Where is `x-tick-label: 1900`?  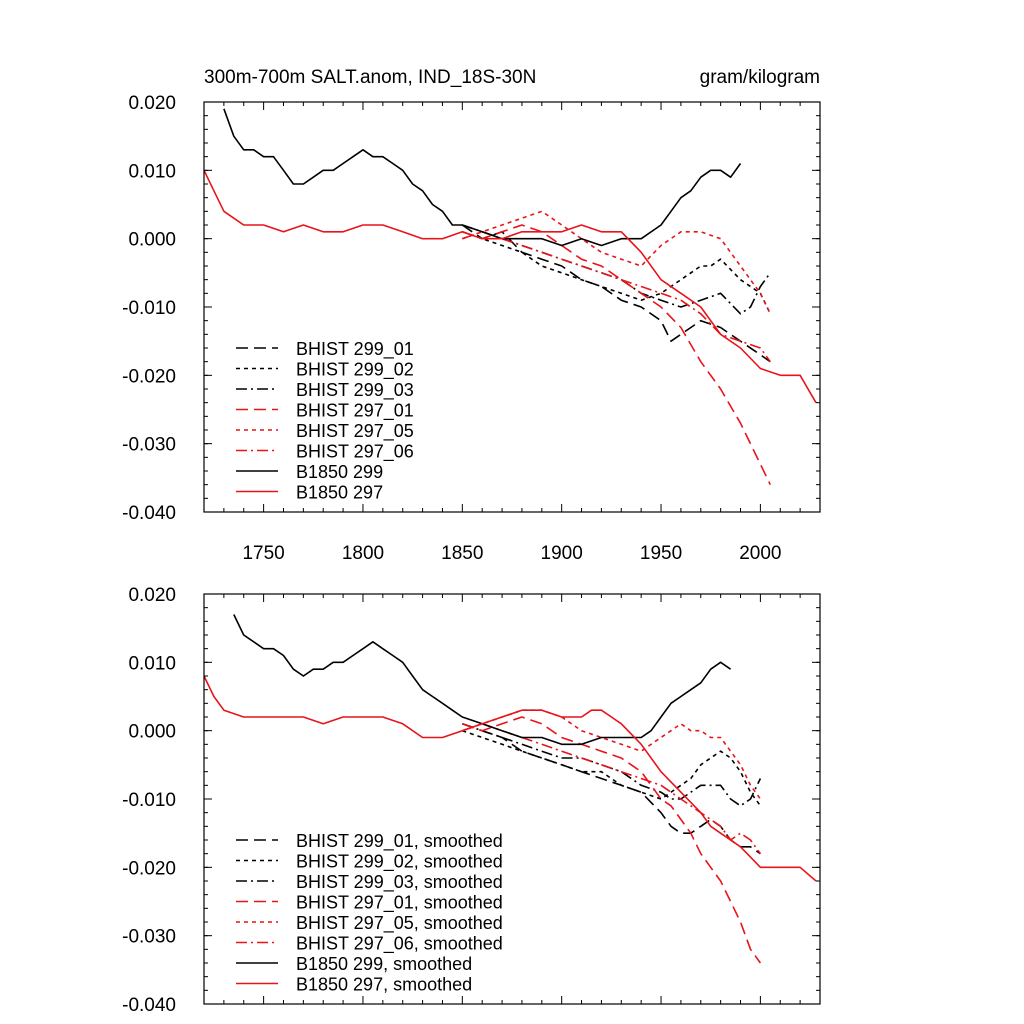
x-tick-label: 1900 is located at coordinates (562, 553).